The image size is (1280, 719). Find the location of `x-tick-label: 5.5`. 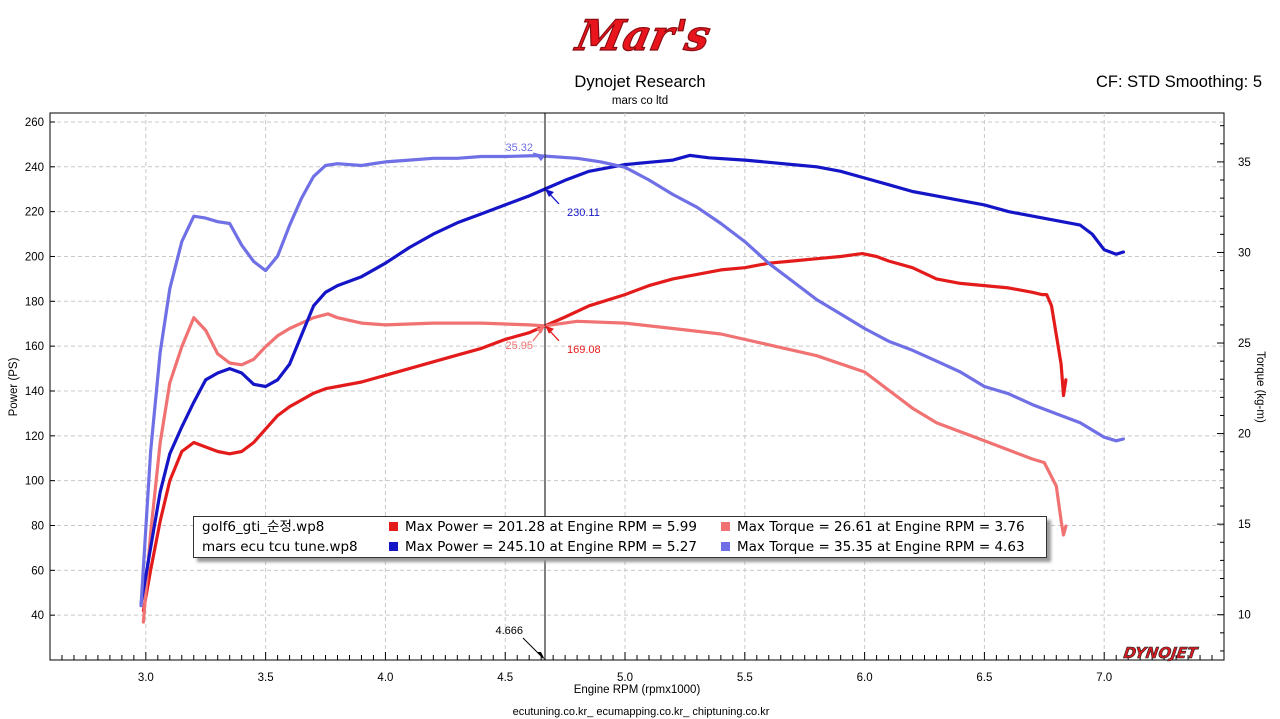

x-tick-label: 5.5 is located at coordinates (745, 678).